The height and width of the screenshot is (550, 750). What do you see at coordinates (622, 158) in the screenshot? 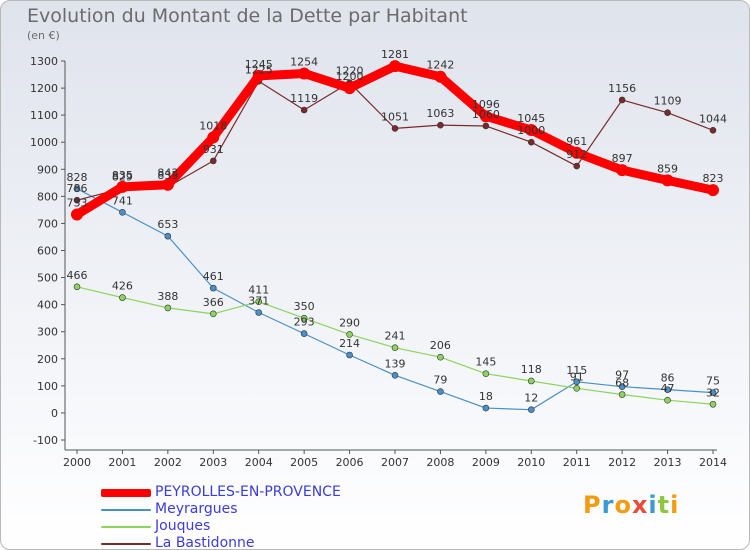
I see `data-label: 897` at bounding box center [622, 158].